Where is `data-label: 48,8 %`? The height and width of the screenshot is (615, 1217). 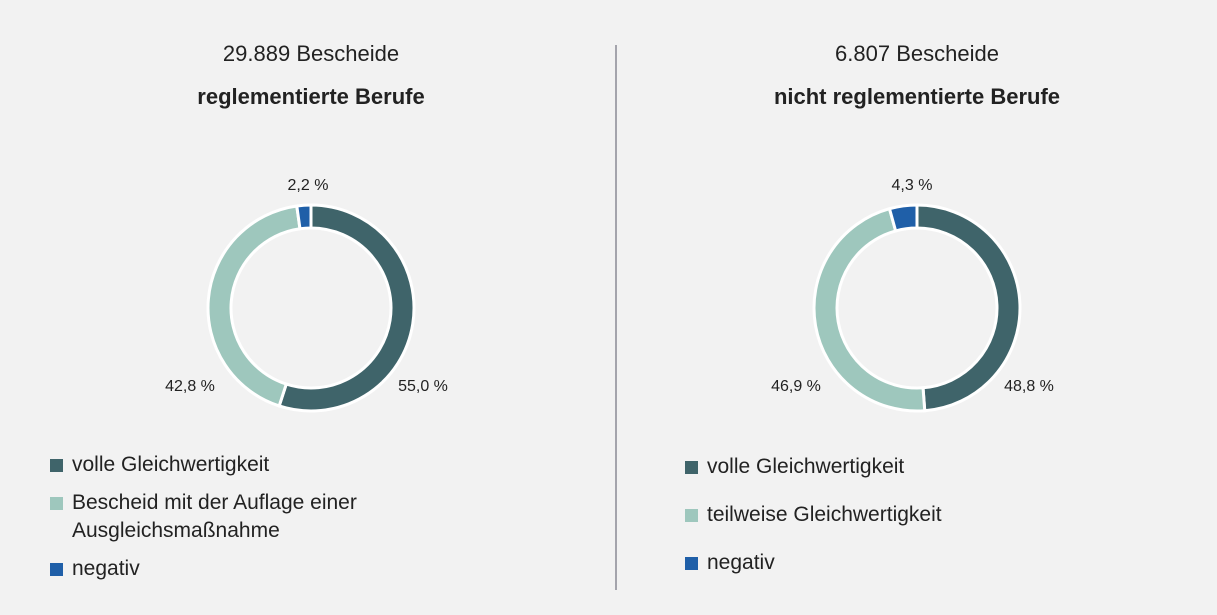
data-label: 48,8 % is located at coordinates (1029, 386).